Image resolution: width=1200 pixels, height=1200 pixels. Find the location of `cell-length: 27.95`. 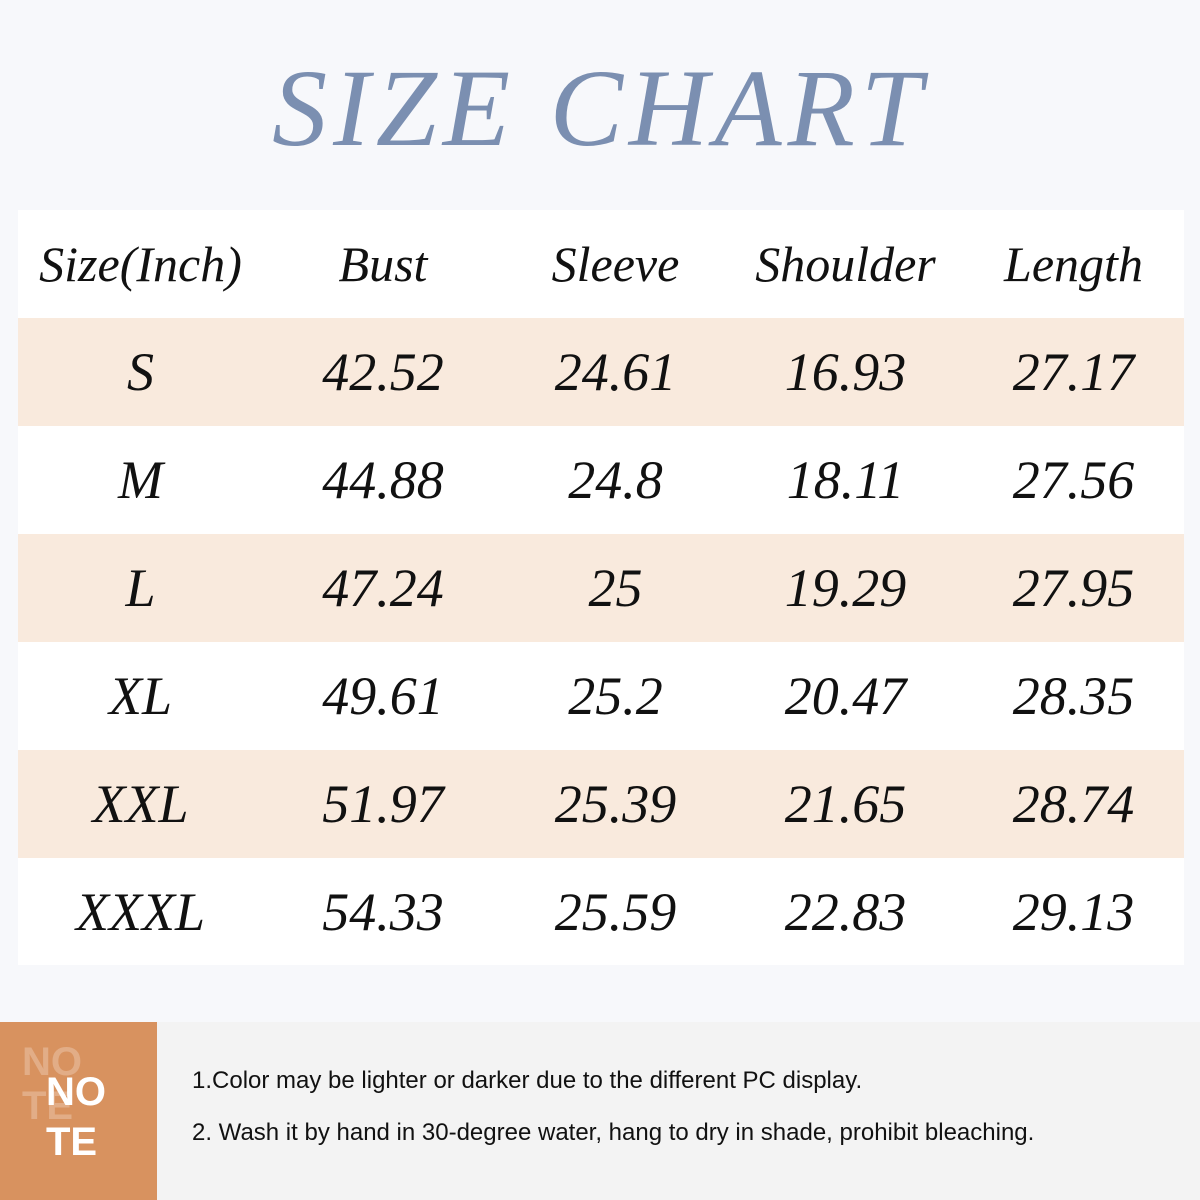

cell-length: 27.95 is located at coordinates (1073, 588).